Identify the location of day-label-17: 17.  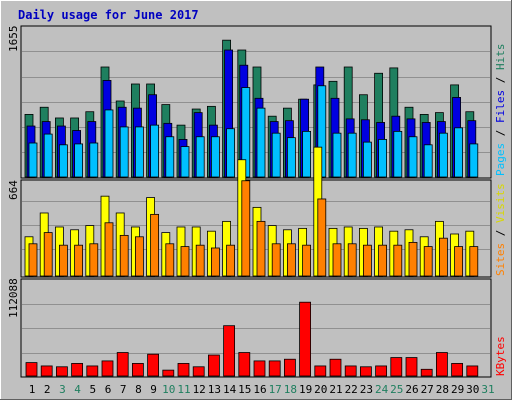
(275, 389).